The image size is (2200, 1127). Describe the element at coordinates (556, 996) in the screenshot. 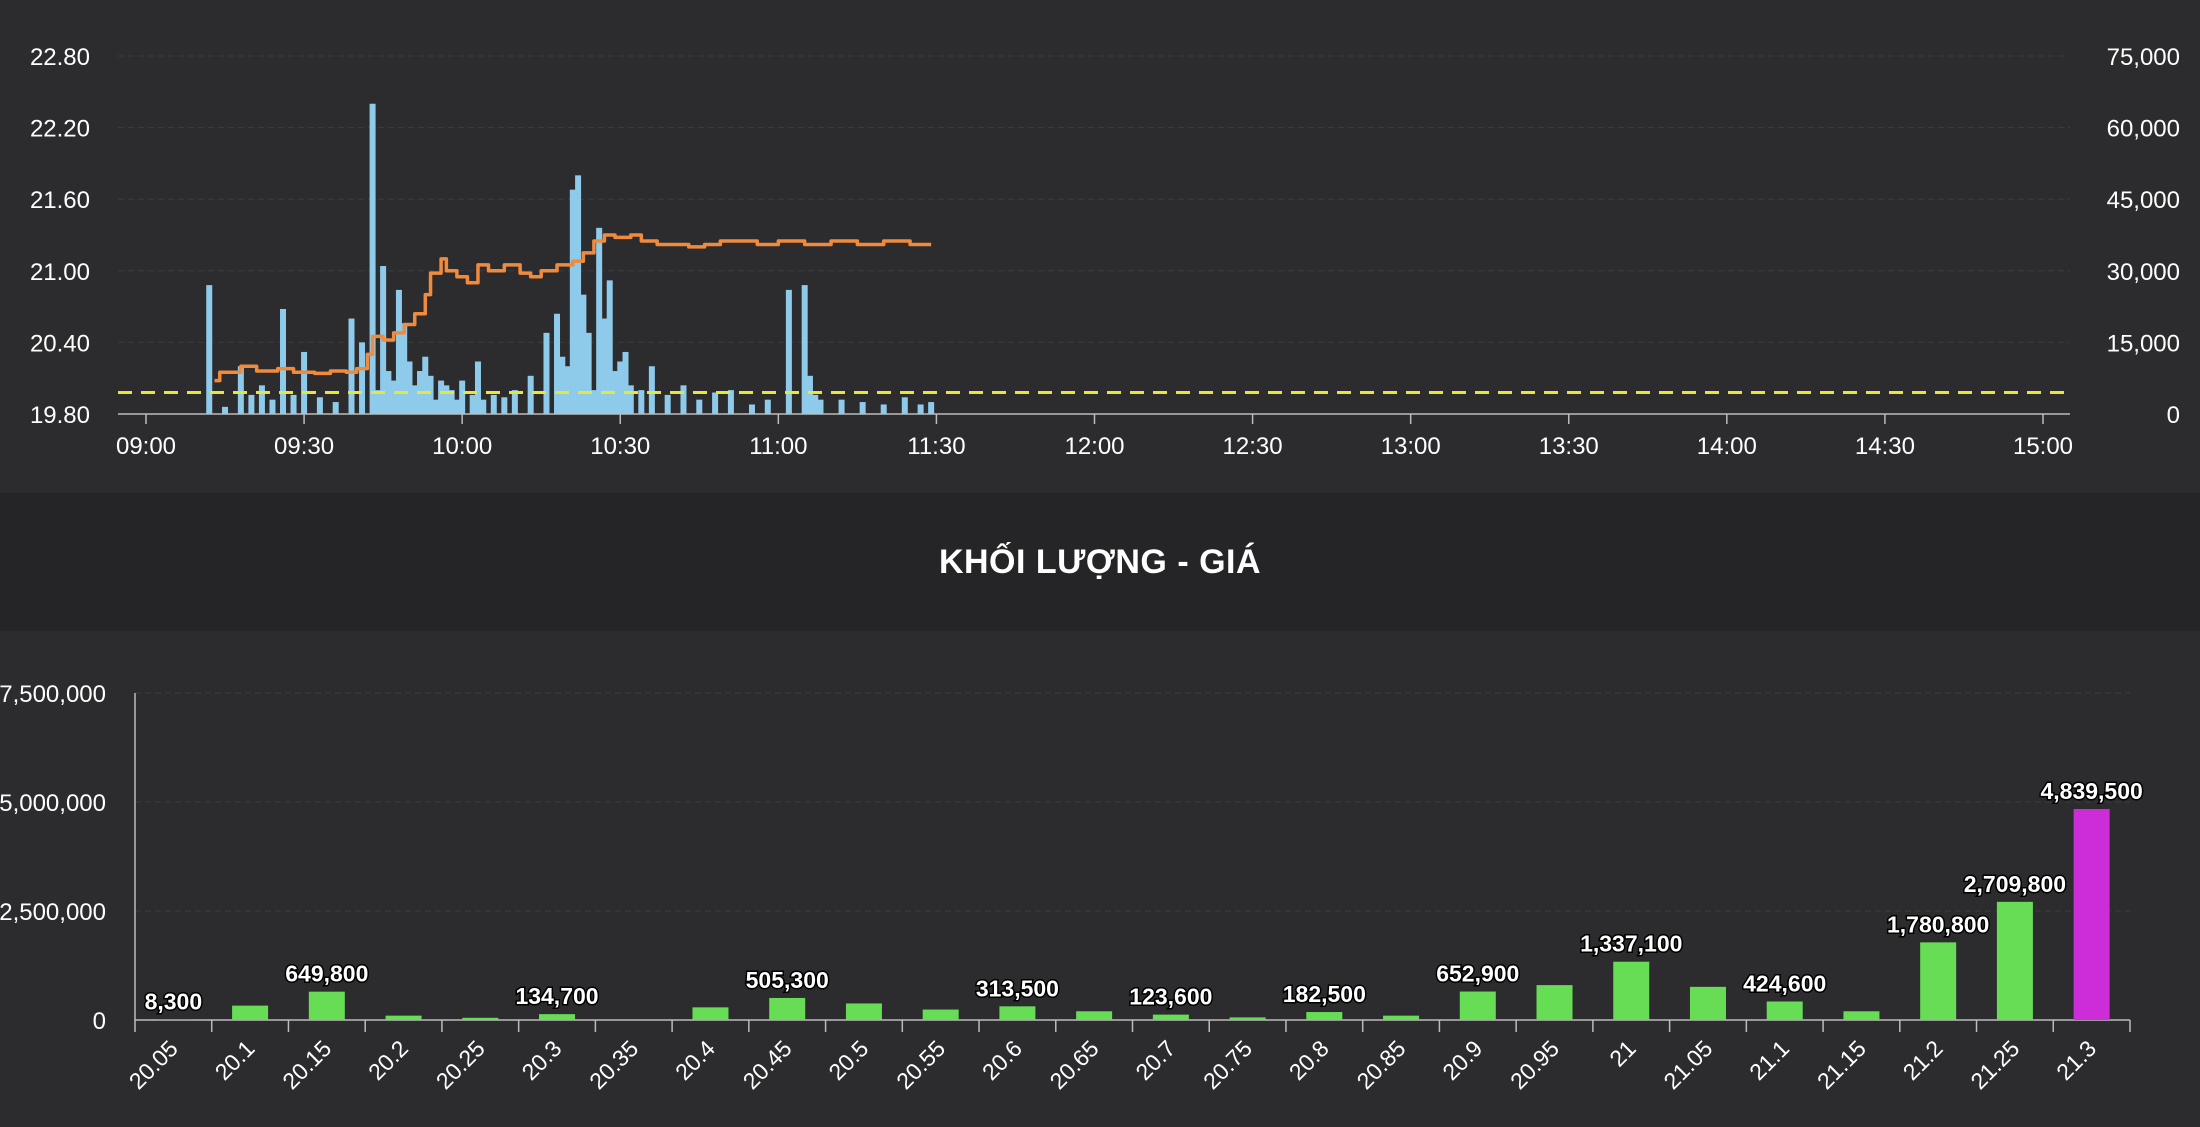

I see `data-label: 134,700` at that location.